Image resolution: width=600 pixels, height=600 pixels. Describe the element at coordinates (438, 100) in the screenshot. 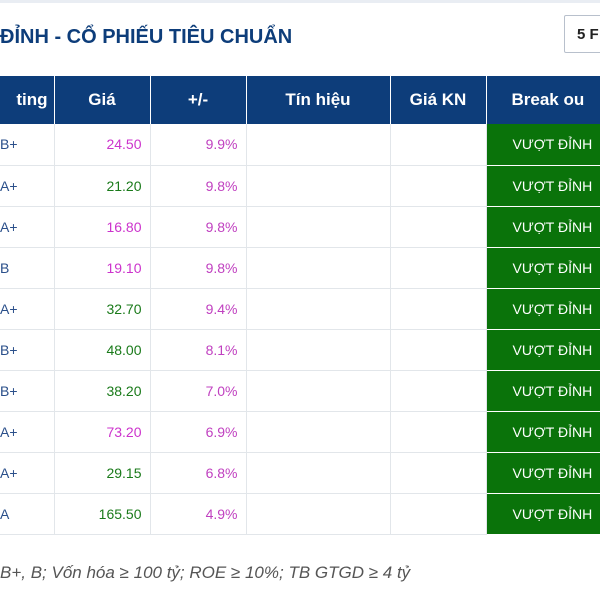

I see `col-kn-price: Giá KN` at that location.